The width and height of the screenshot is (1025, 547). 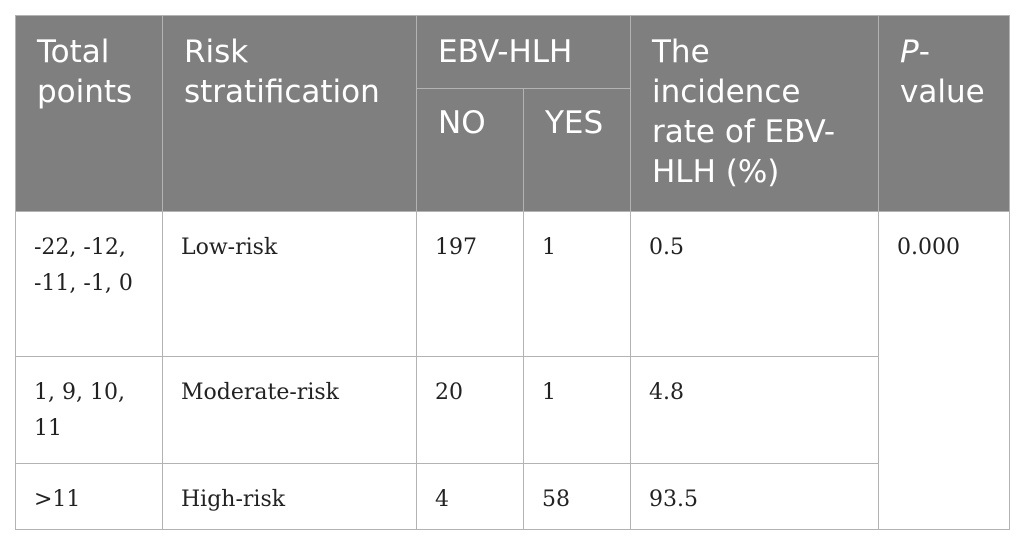 What do you see at coordinates (754, 496) in the screenshot?
I see `cell-incidence: 93.5` at bounding box center [754, 496].